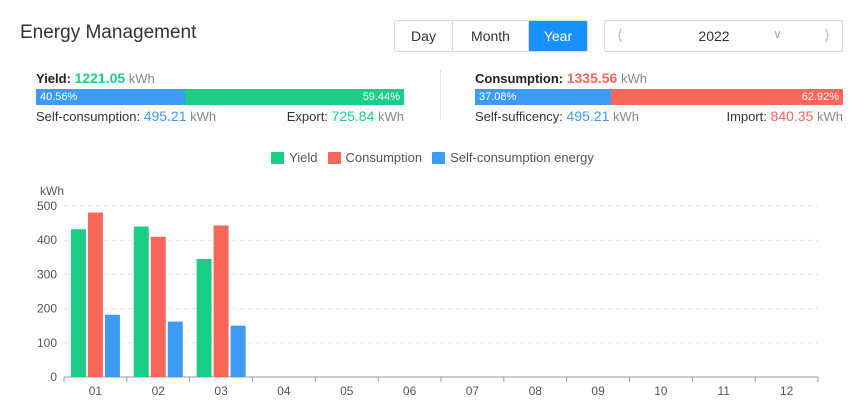  What do you see at coordinates (633, 78) in the screenshot?
I see `consumption-unit: kWh` at bounding box center [633, 78].